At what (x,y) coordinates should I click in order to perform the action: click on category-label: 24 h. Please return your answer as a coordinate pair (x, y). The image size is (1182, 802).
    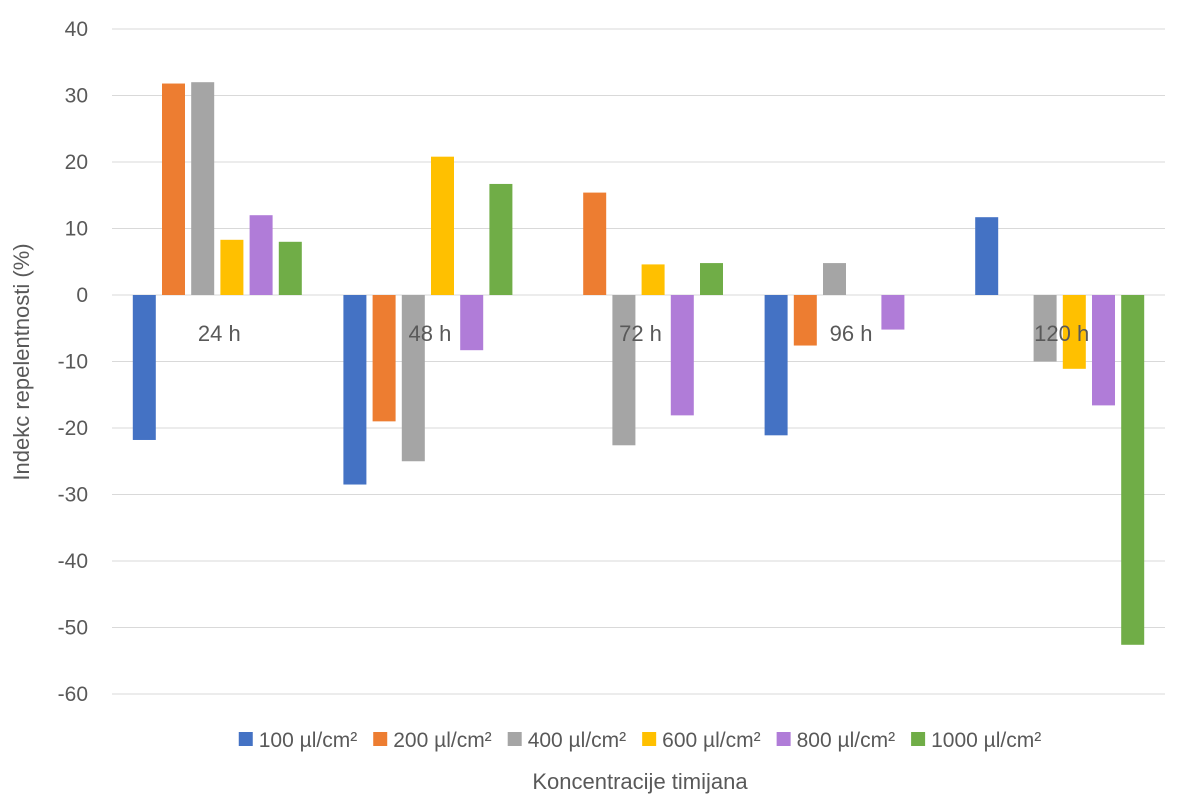
    Looking at the image, I should click on (219, 333).